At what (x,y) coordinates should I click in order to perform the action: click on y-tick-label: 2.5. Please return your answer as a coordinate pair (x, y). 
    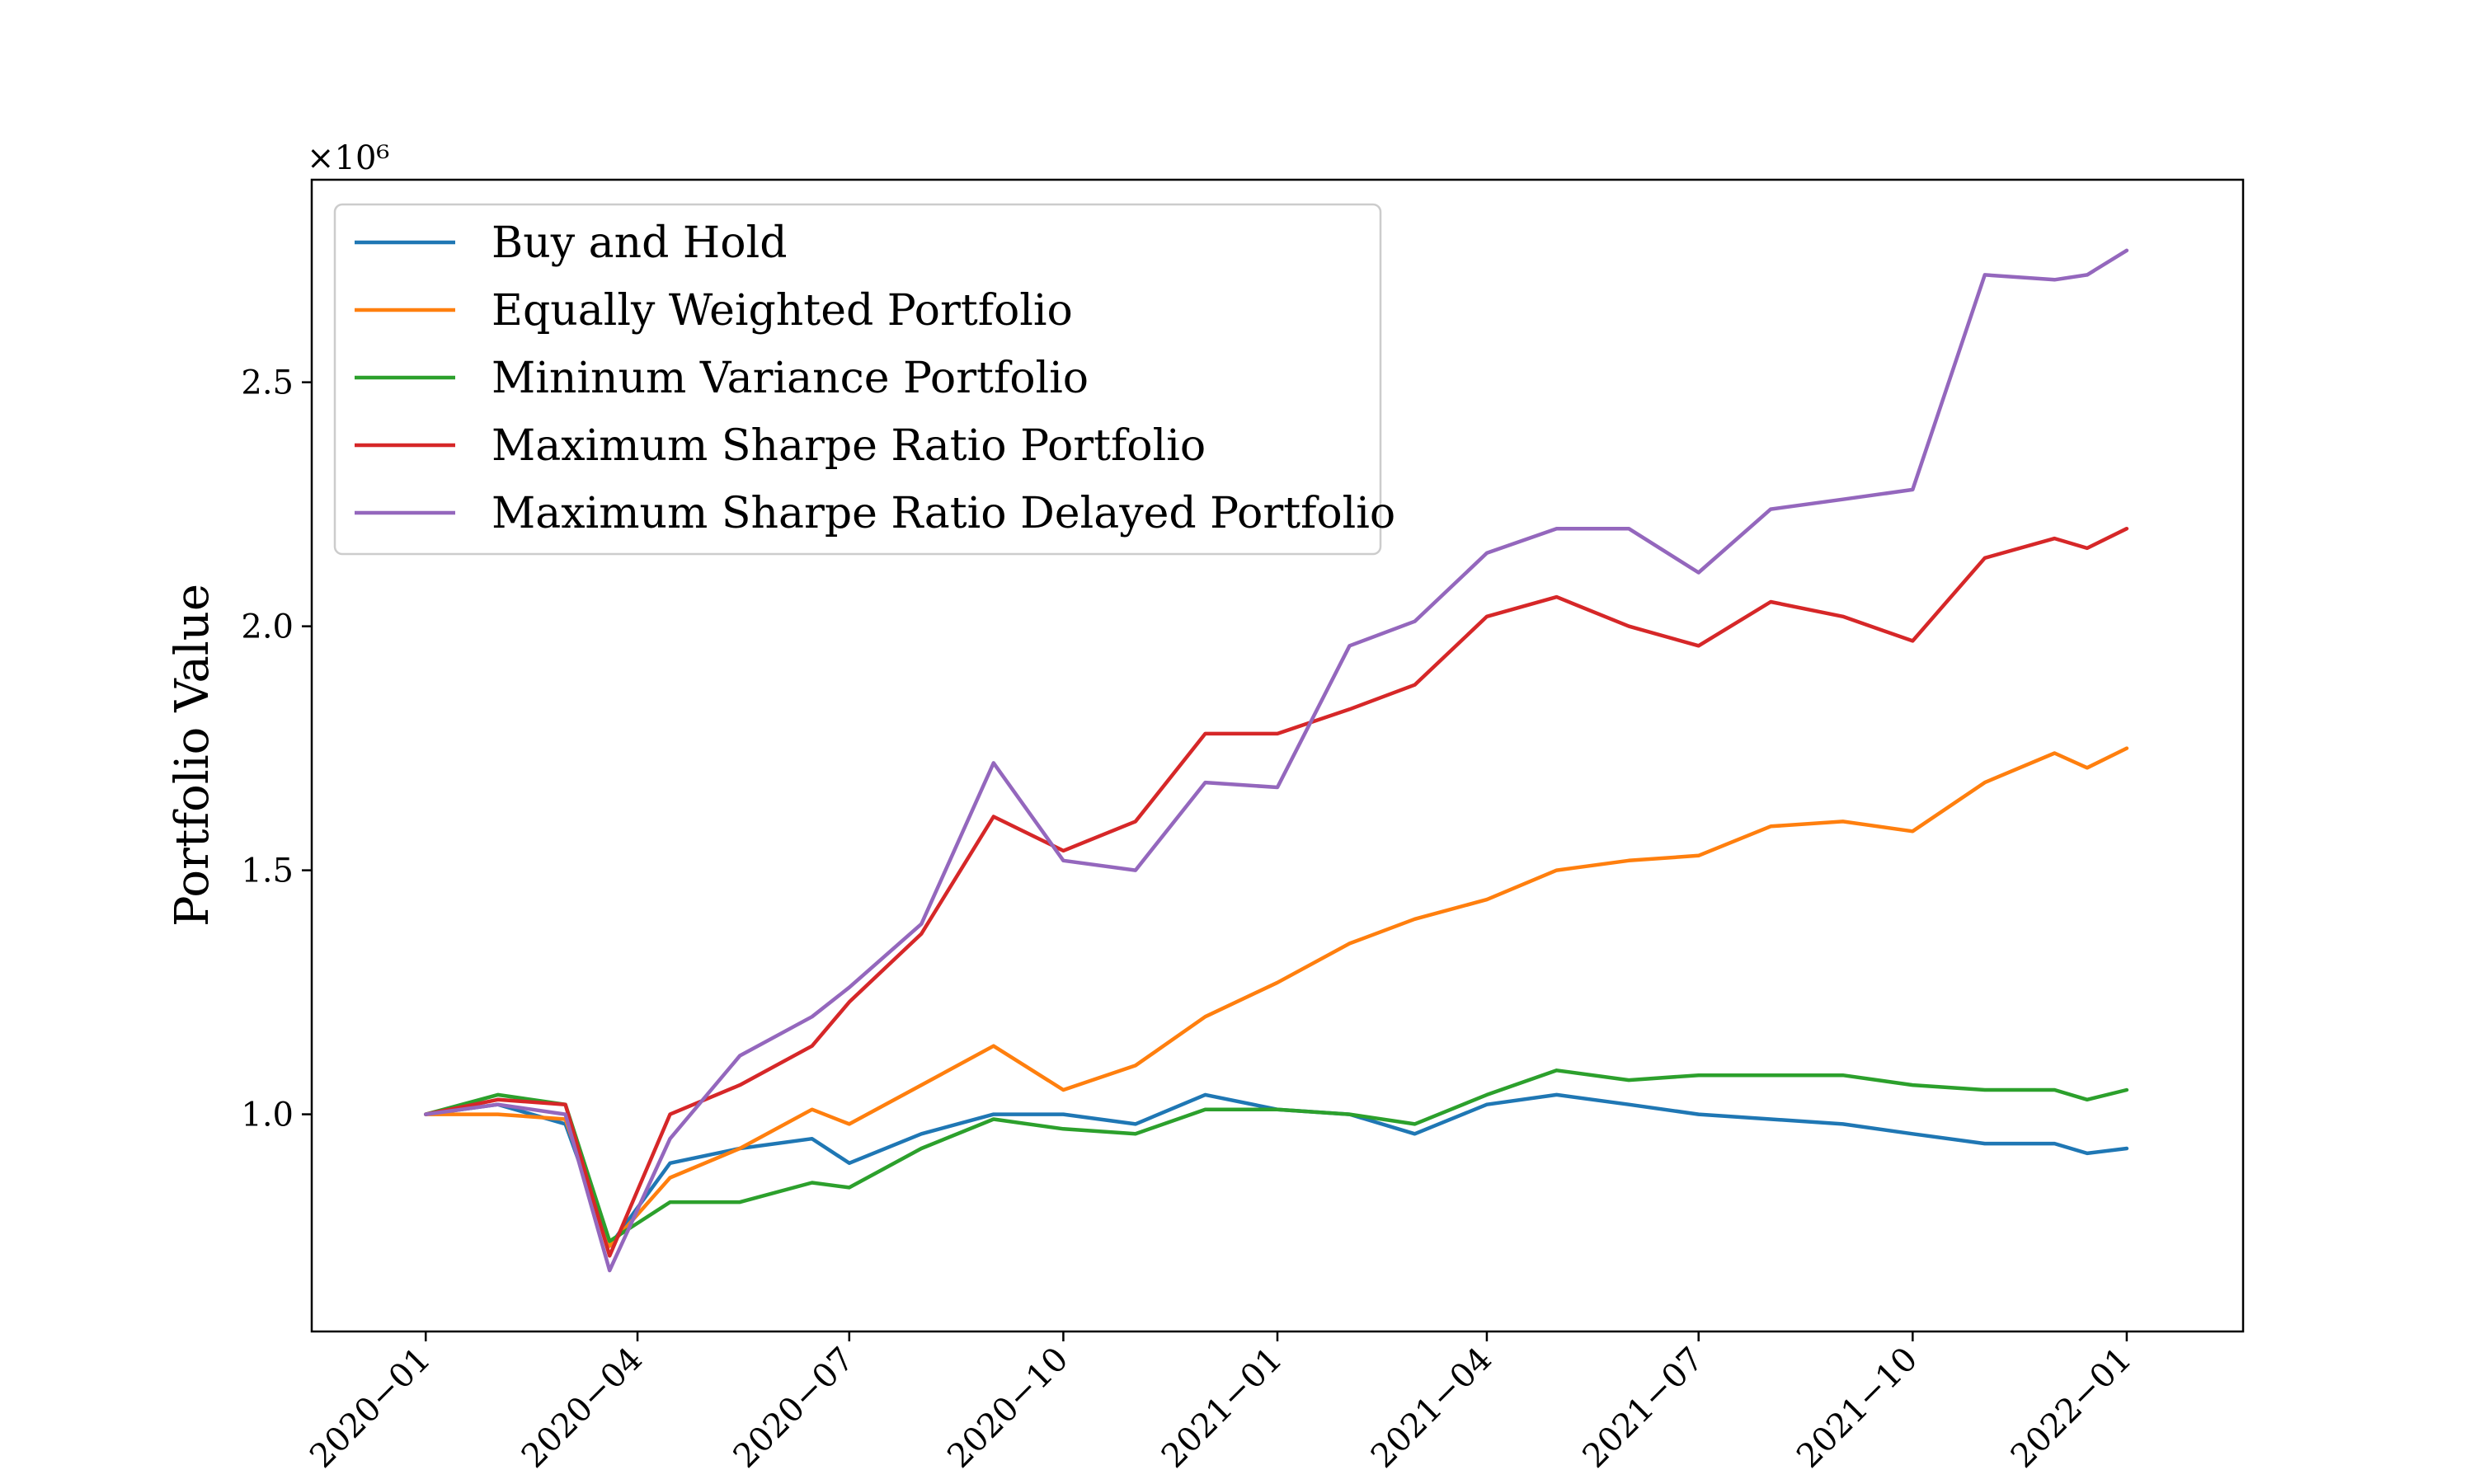
    Looking at the image, I should click on (267, 383).